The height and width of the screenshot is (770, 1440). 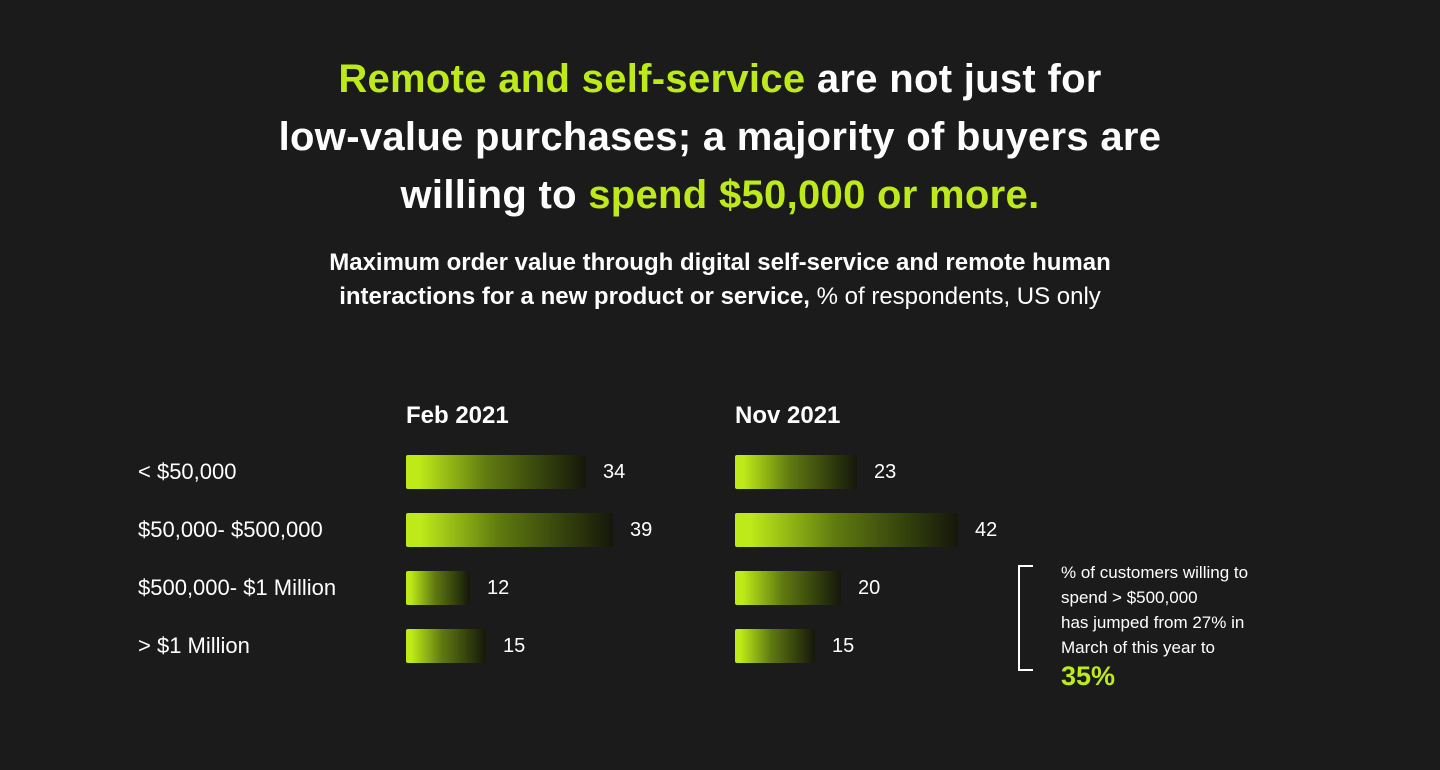 I want to click on bar-cell-feb: 15, so click(x=570, y=646).